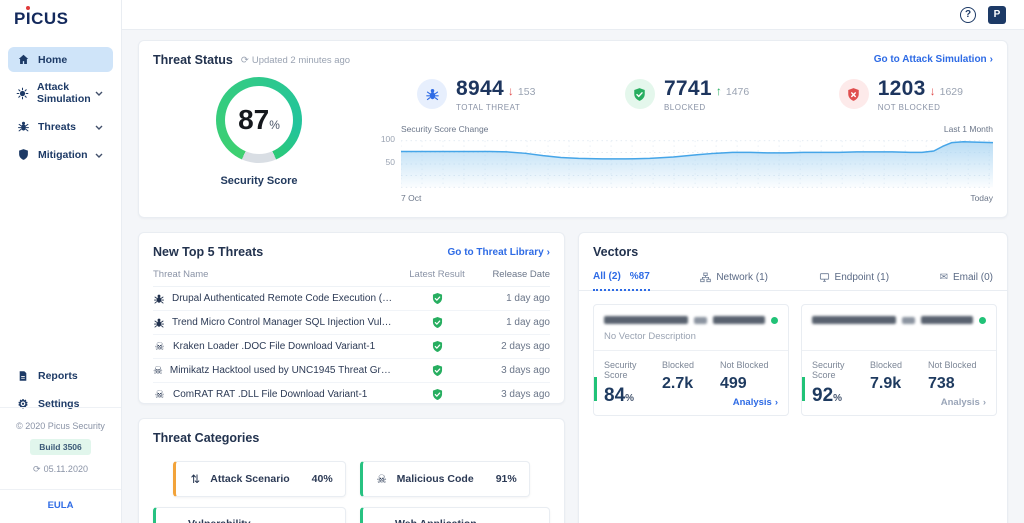 The image size is (1024, 523). I want to click on percent-sign: %, so click(274, 125).